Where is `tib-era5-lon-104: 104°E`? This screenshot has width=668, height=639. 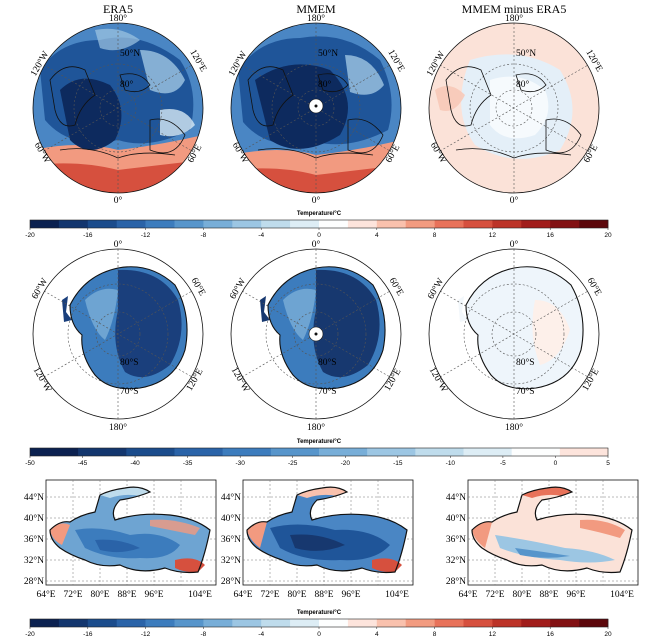 tib-era5-lon-104: 104°E is located at coordinates (200, 594).